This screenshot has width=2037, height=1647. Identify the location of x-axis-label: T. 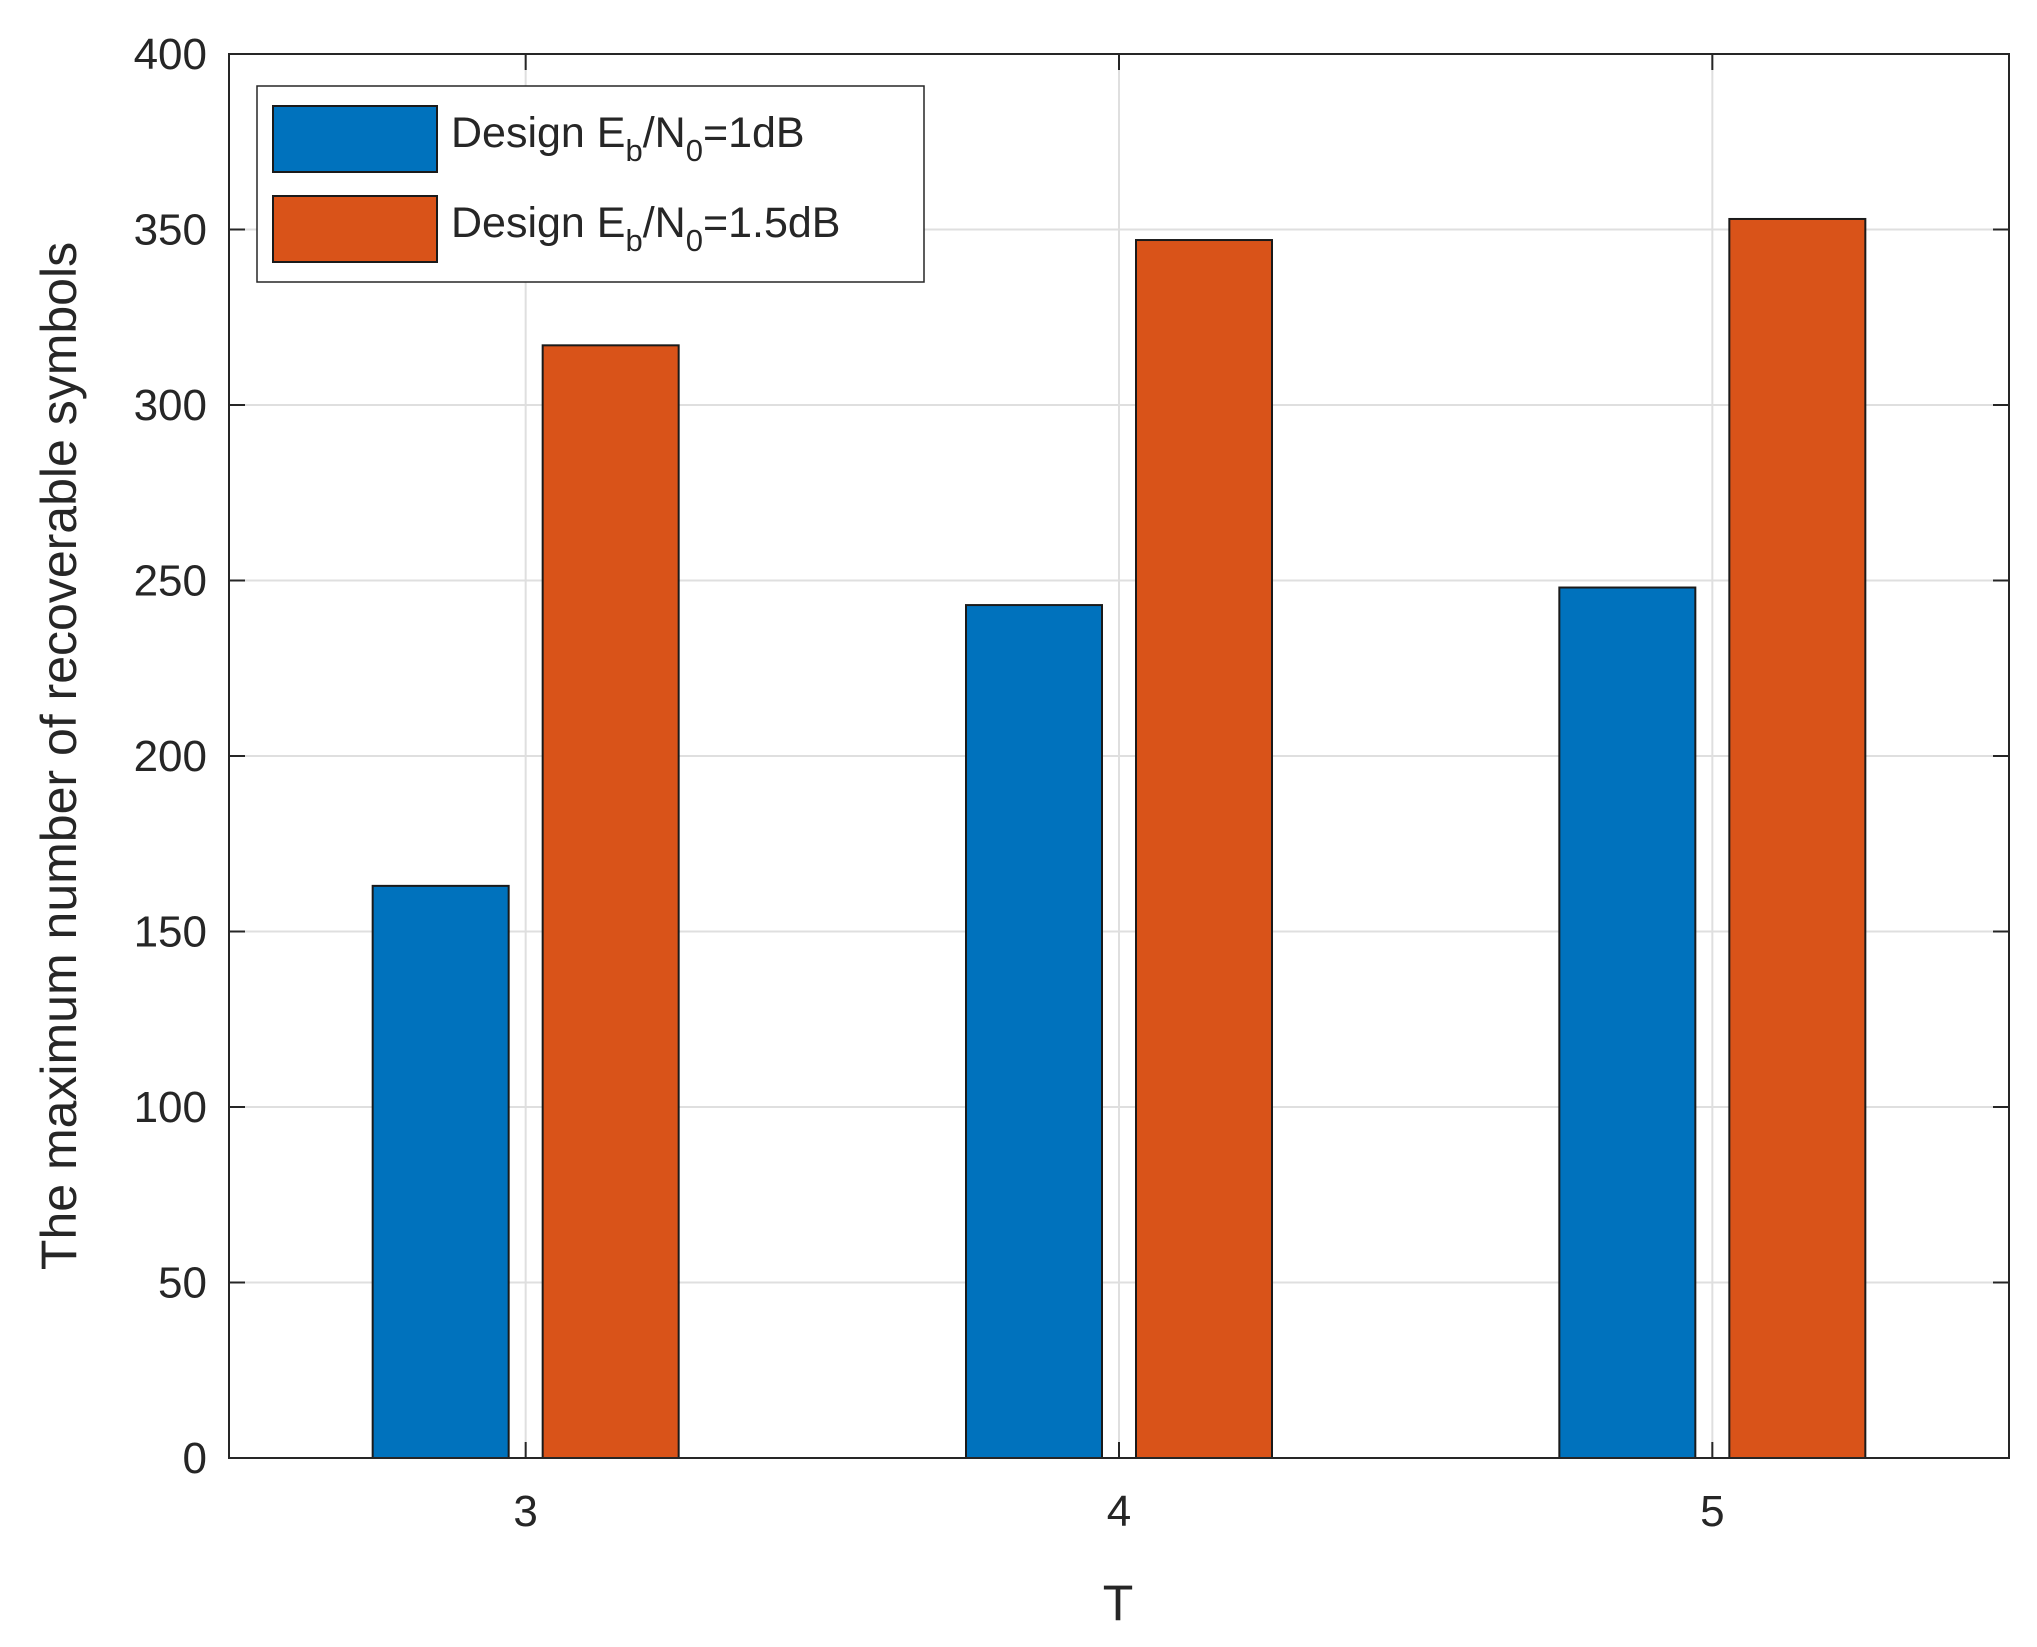
(1118, 1603).